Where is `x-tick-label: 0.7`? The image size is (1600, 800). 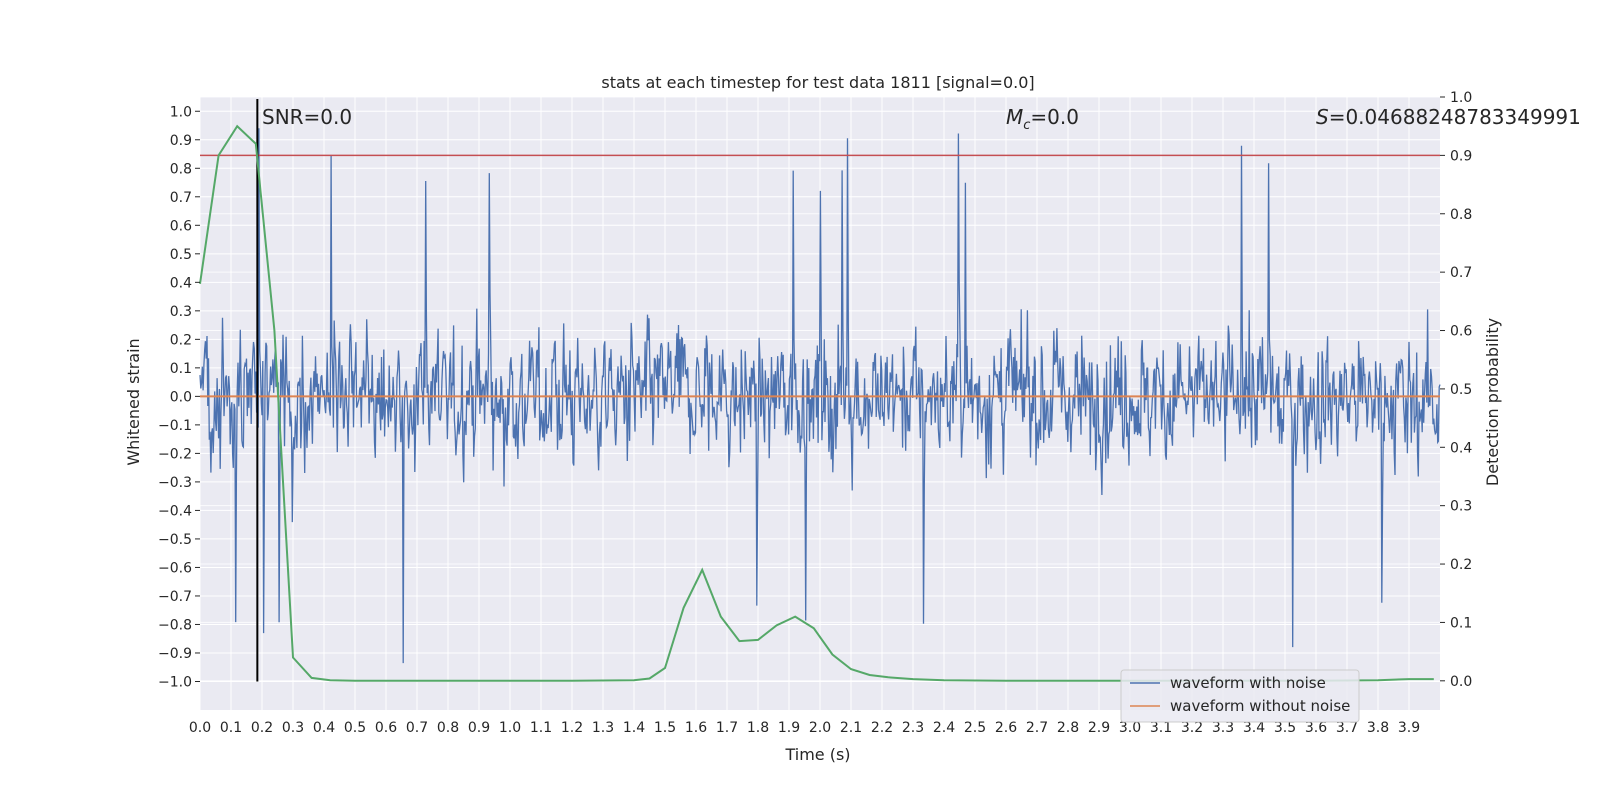
x-tick-label: 0.7 is located at coordinates (417, 728).